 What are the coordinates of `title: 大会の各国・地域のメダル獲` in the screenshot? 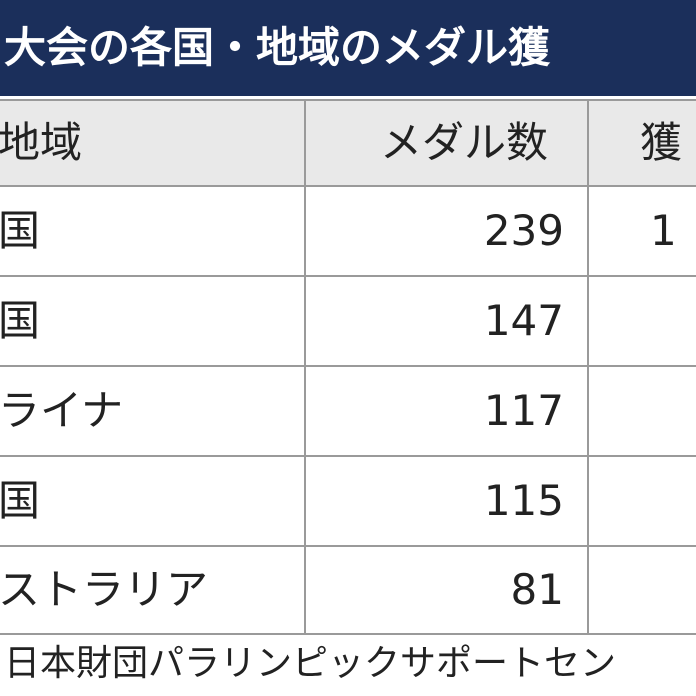 It's located at (277, 47).